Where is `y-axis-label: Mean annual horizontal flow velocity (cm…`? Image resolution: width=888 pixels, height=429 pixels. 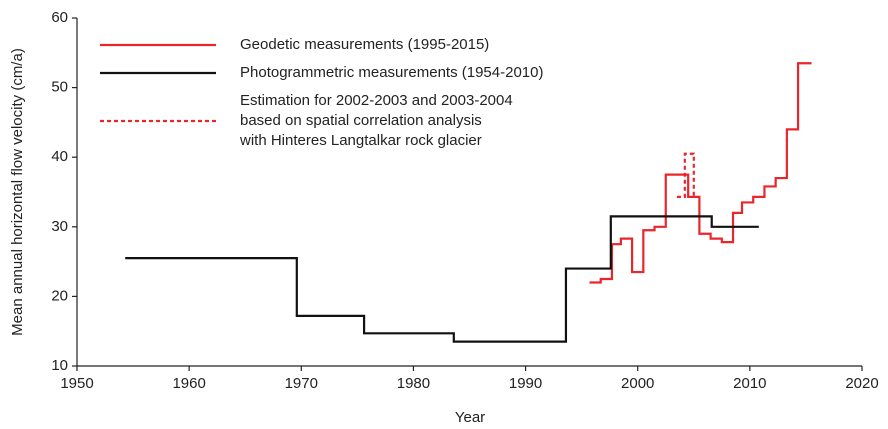
y-axis-label: Mean annual horizontal flow velocity (cm… is located at coordinates (17, 192).